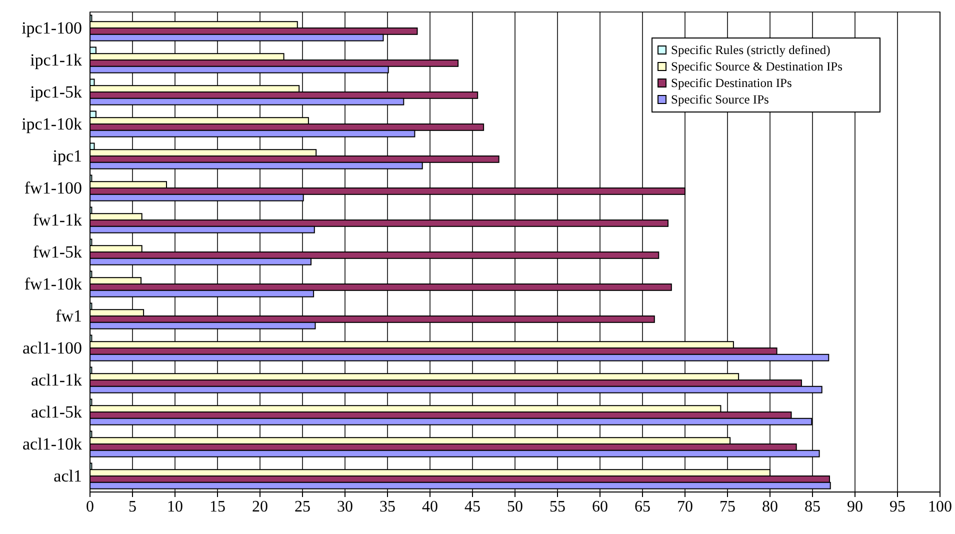  Describe the element at coordinates (388, 507) in the screenshot. I see `x-tick-label: 35` at that location.